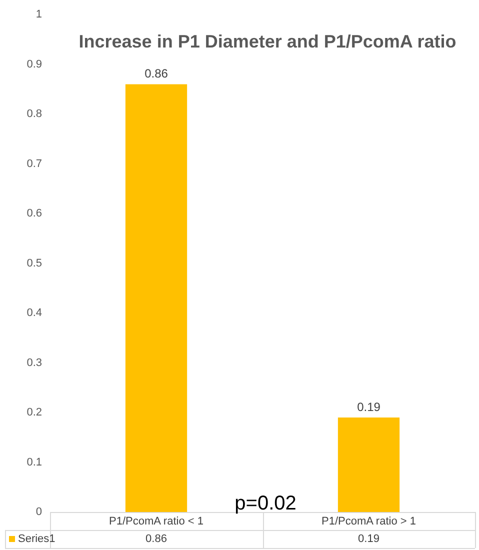 The height and width of the screenshot is (550, 479). I want to click on text: Increase in P1 Diameter and P1/PcomA ratio, so click(267, 42).